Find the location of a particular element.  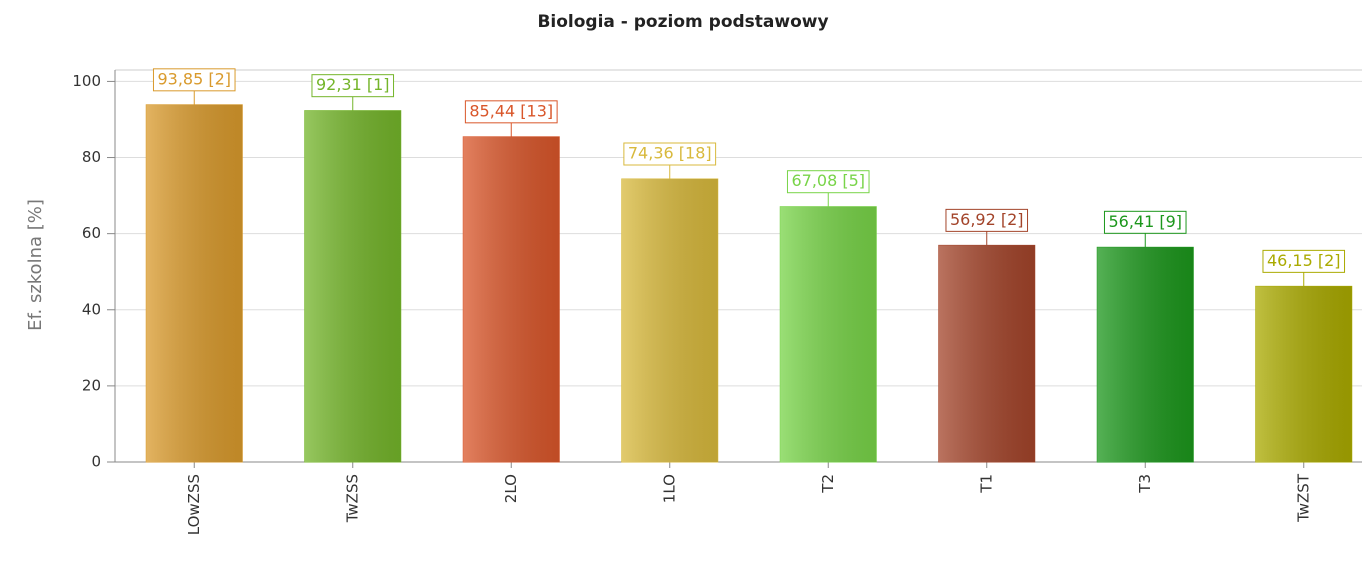

chart-title: Biologia - poziom podstawowy is located at coordinates (682, 22).